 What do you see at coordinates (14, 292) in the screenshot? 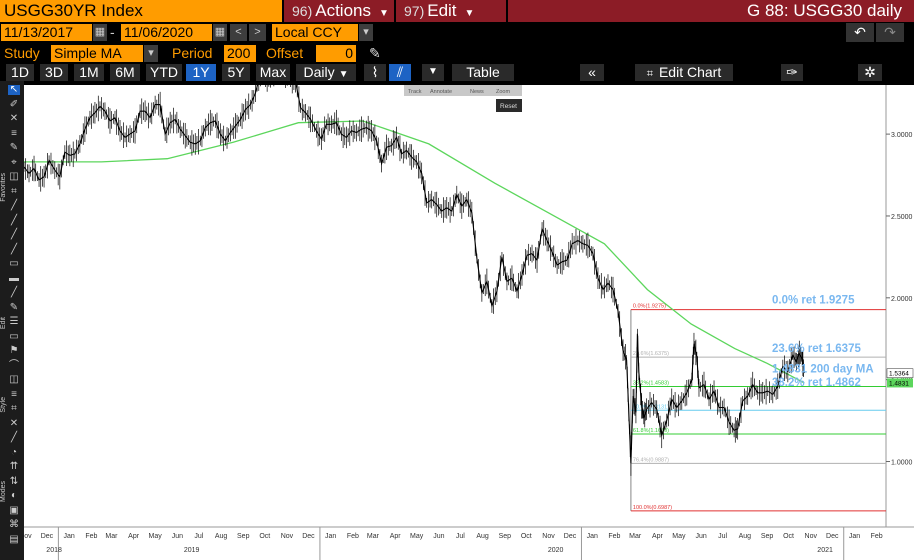
I see `slash-tool-icon: ╱` at bounding box center [14, 292].